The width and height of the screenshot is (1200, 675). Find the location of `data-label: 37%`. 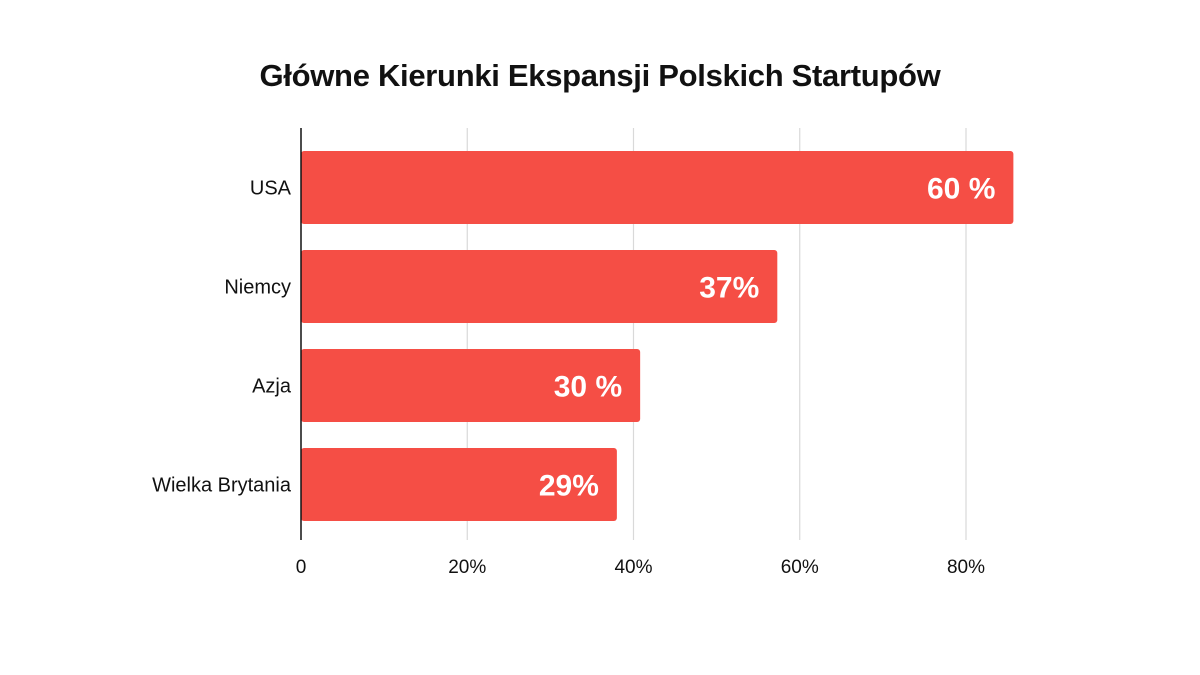

data-label: 37% is located at coordinates (729, 288).